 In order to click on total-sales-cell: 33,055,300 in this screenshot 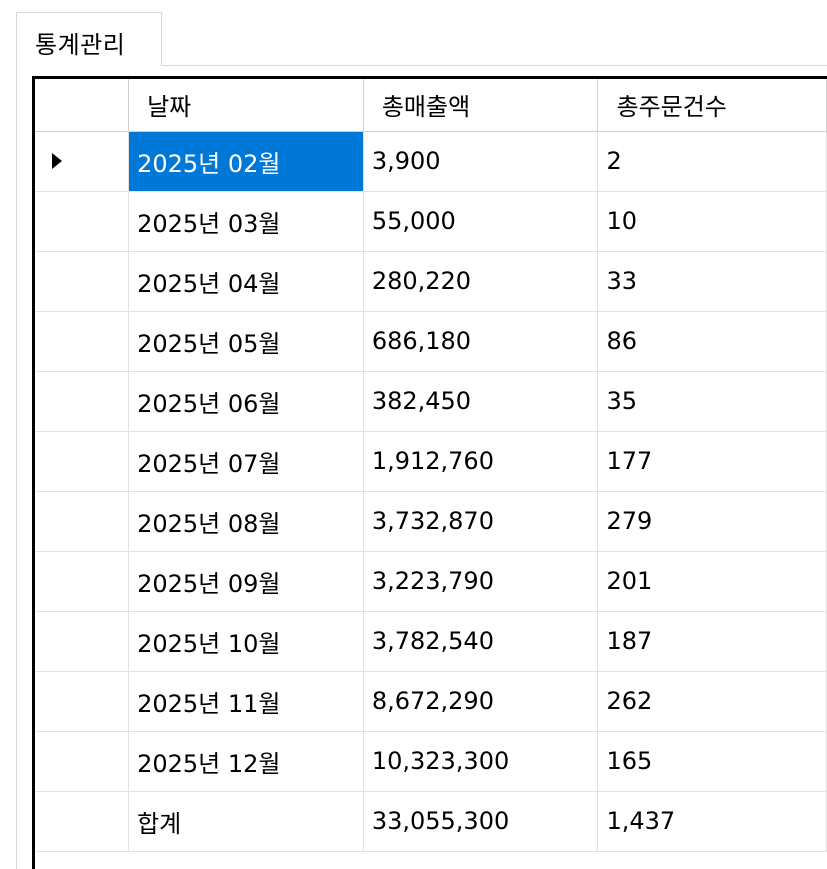, I will do `click(481, 821)`.